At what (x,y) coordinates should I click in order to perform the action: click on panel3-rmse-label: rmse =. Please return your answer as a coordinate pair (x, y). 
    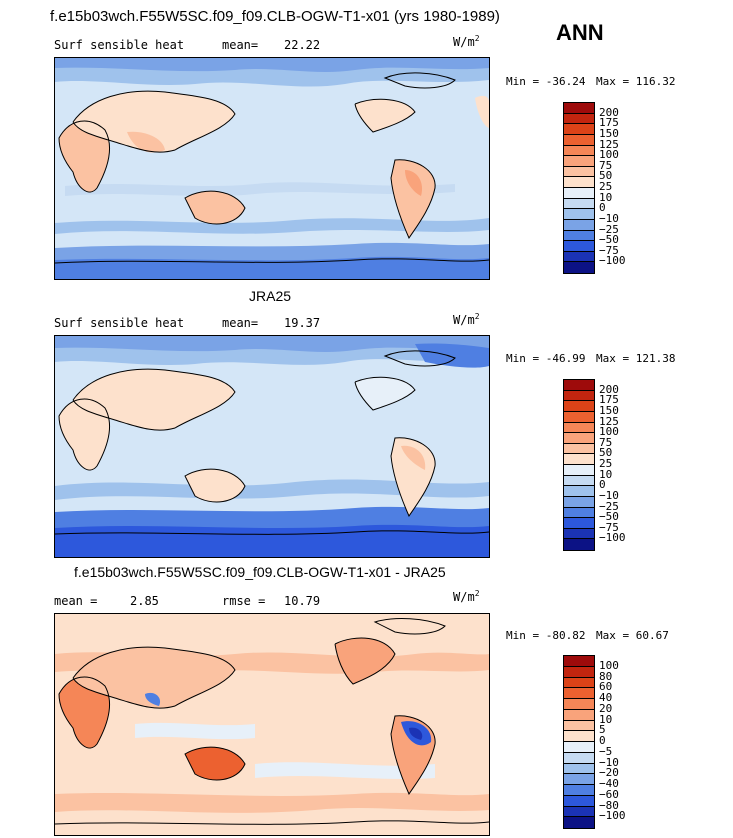
    Looking at the image, I should click on (244, 601).